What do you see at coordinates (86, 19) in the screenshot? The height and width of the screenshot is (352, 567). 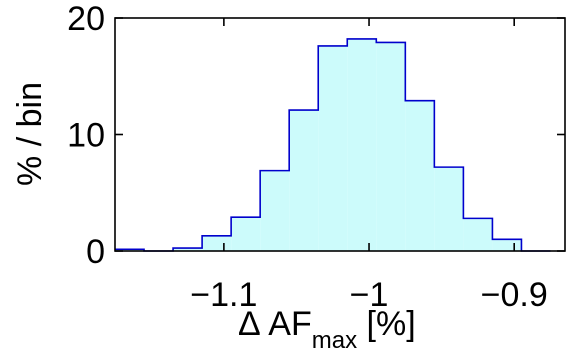 I see `y-tick-label: 20` at bounding box center [86, 19].